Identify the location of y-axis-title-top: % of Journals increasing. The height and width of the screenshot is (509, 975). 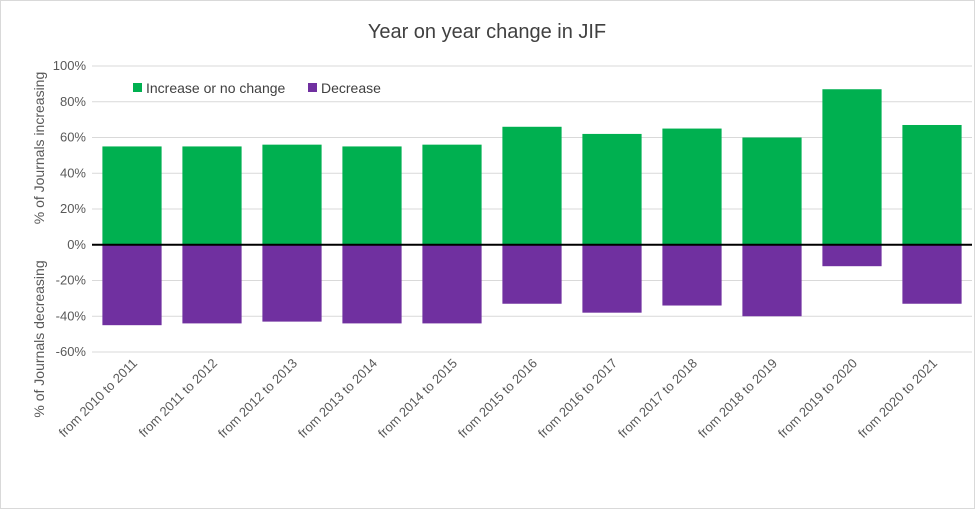
(39, 148).